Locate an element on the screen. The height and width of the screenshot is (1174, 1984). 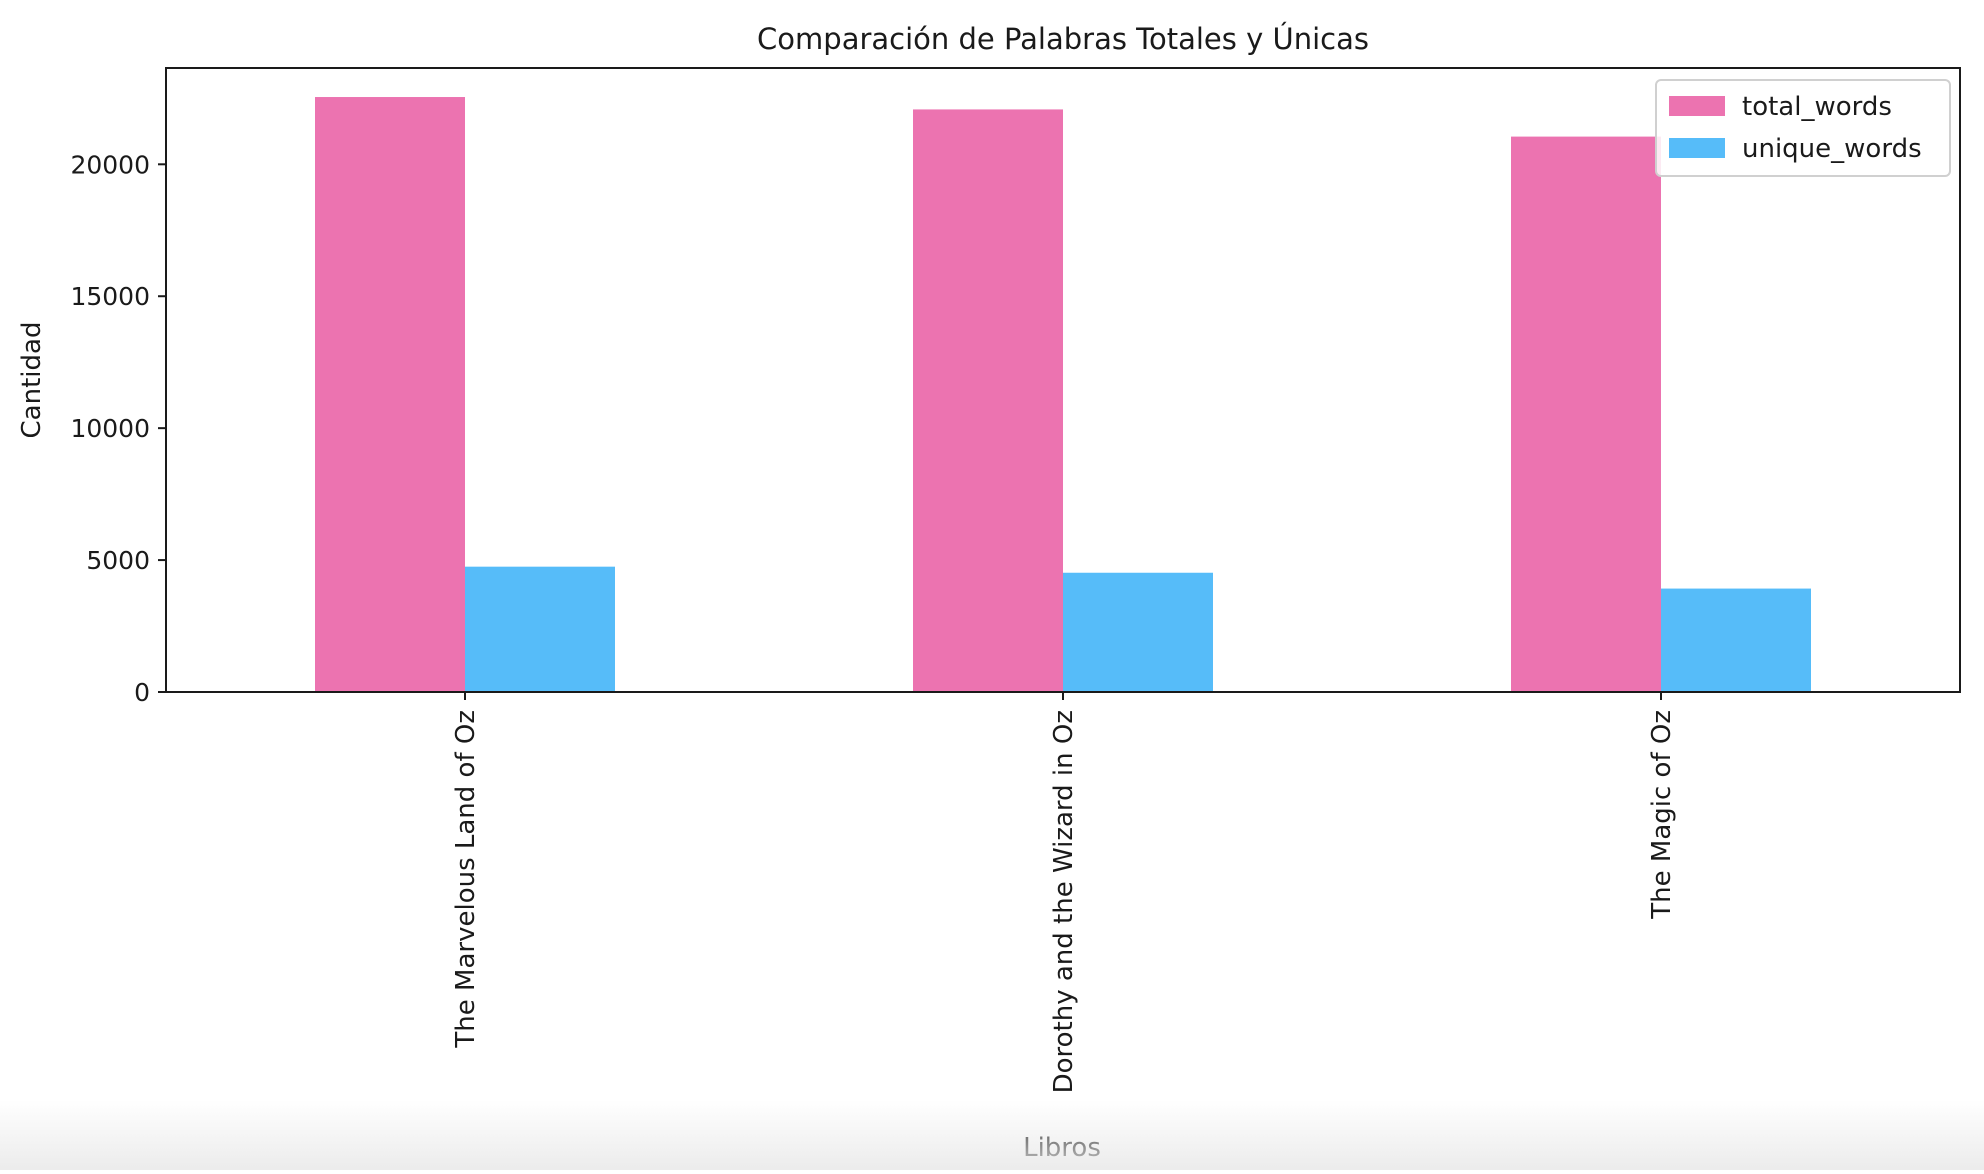
chart-title: Comparación de Palabras Totales y Únicas is located at coordinates (1063, 39).